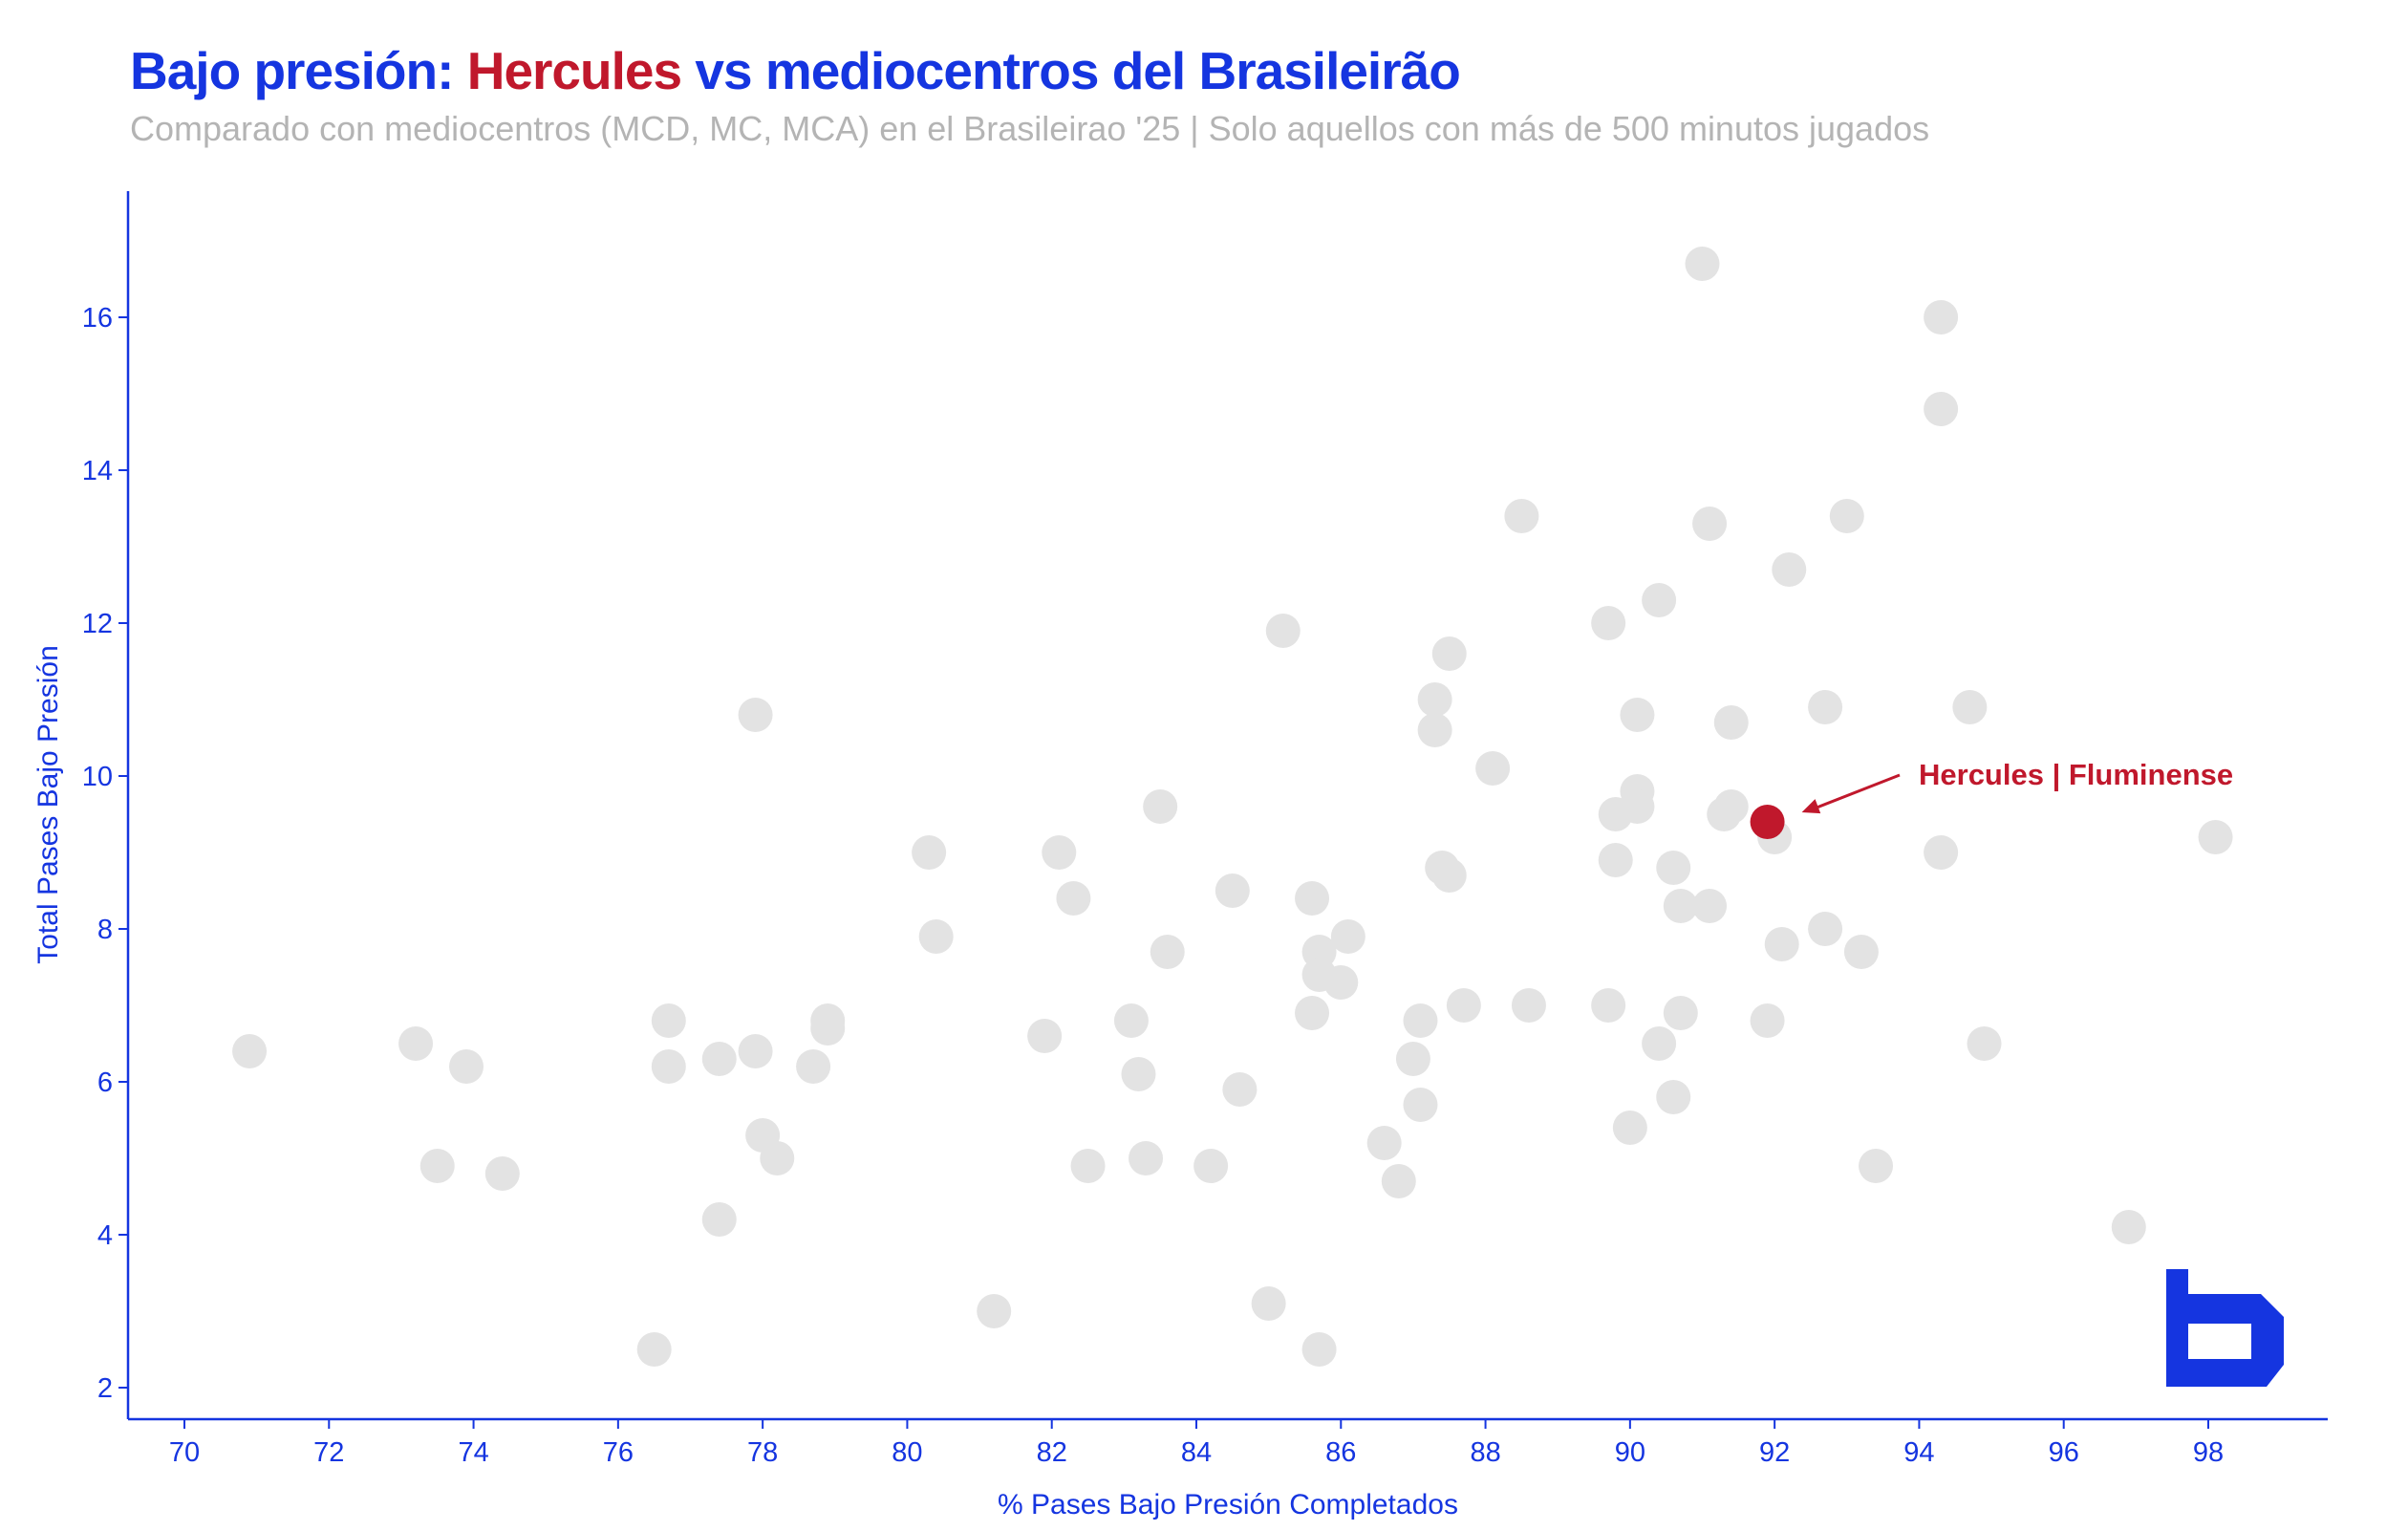 The height and width of the screenshot is (1531, 2408). What do you see at coordinates (1341, 1452) in the screenshot?
I see `x-tick-label: 86` at bounding box center [1341, 1452].